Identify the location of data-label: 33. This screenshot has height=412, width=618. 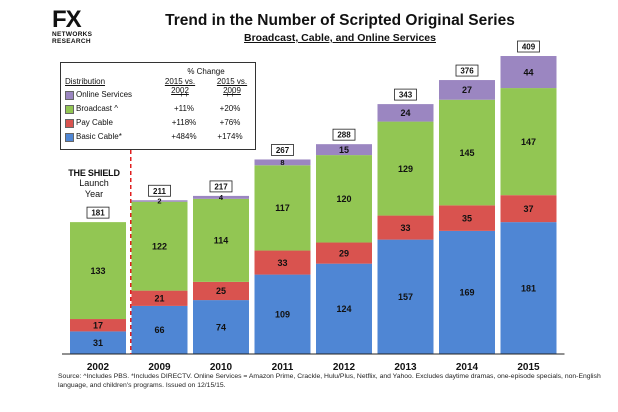
(405, 228).